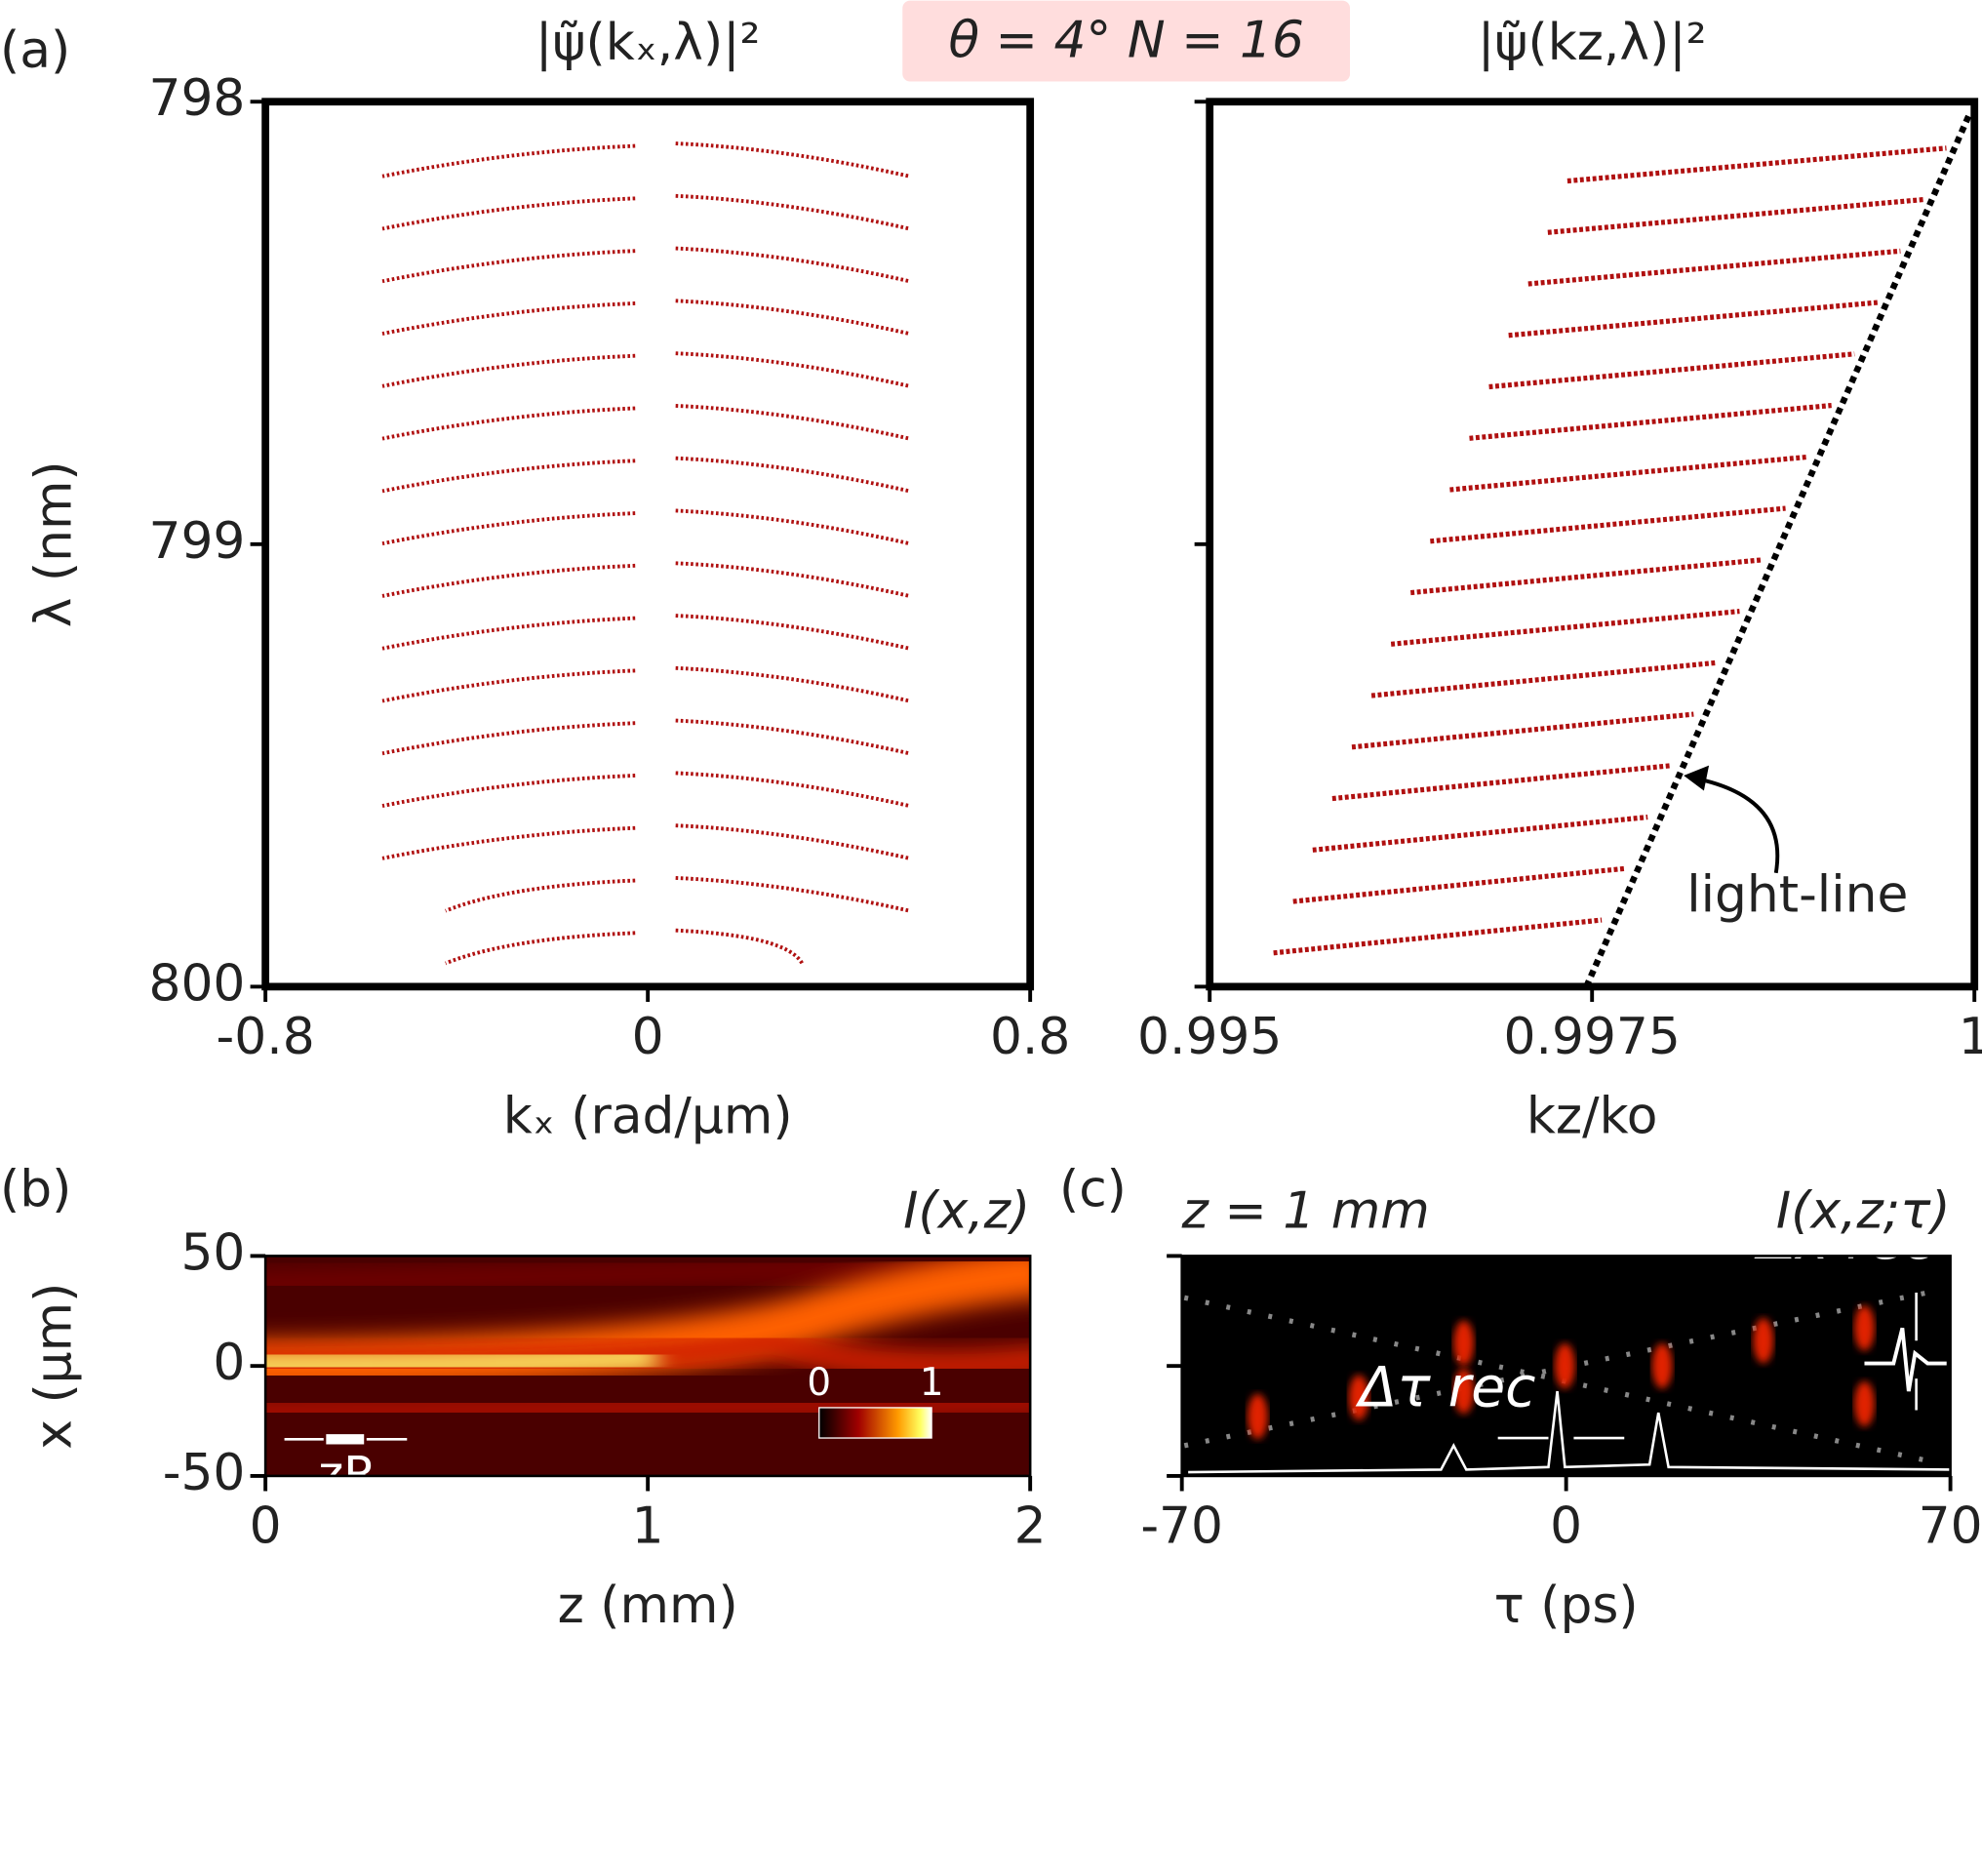 The height and width of the screenshot is (1876, 1982). What do you see at coordinates (966, 1211) in the screenshot?
I see `chart-title: I(x,z)` at bounding box center [966, 1211].